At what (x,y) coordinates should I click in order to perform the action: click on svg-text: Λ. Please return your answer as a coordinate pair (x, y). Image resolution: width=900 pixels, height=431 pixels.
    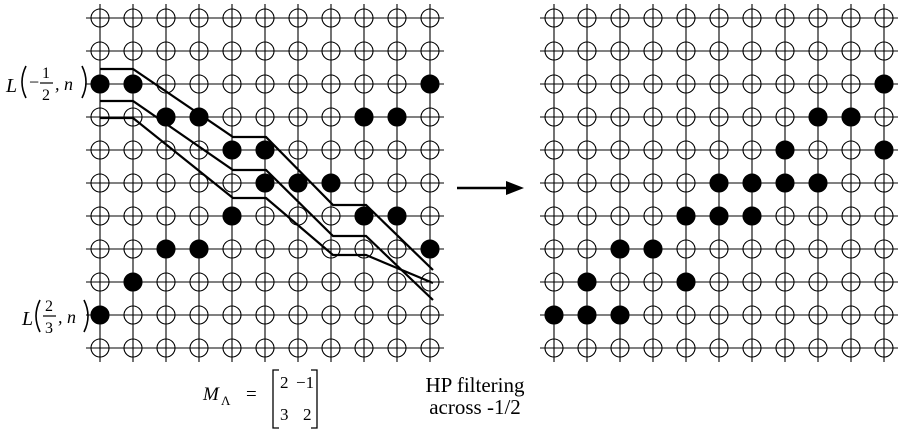
    Looking at the image, I should click on (226, 400).